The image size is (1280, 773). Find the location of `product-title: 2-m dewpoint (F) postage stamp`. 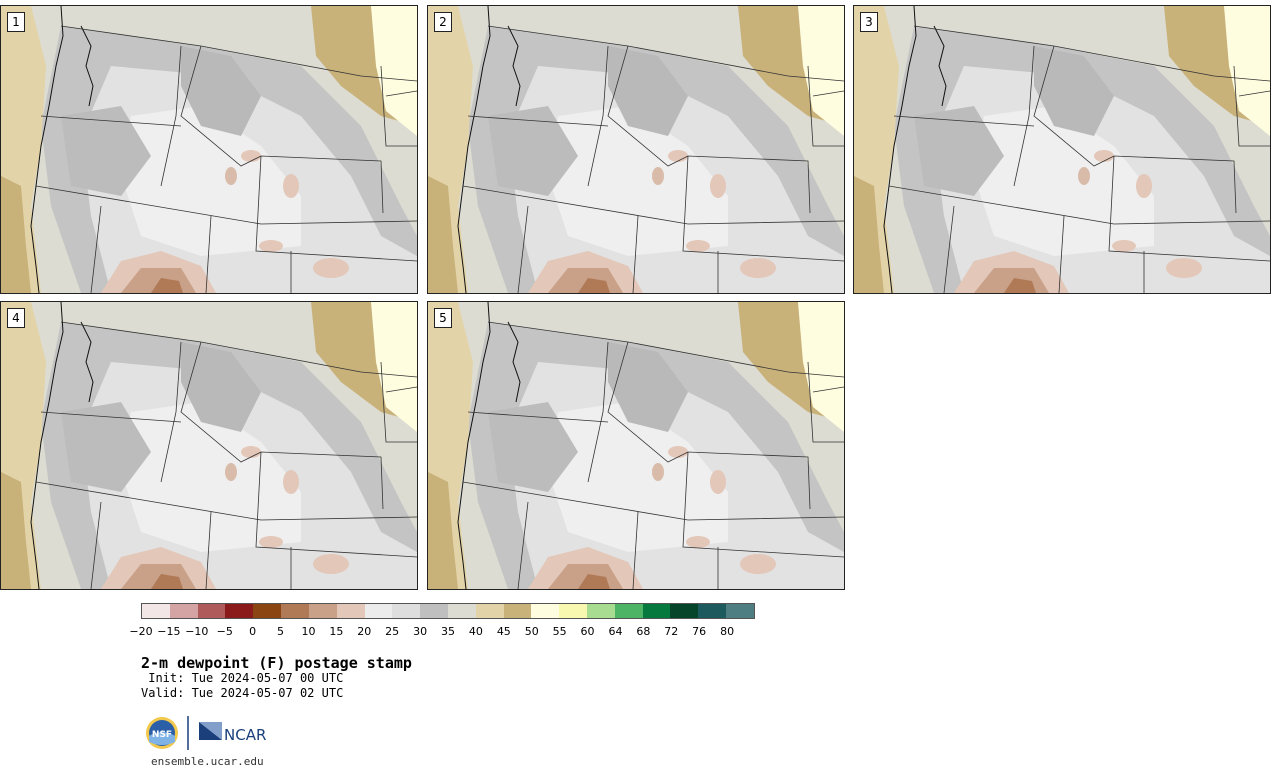

product-title: 2-m dewpoint (F) postage stamp is located at coordinates (276, 663).